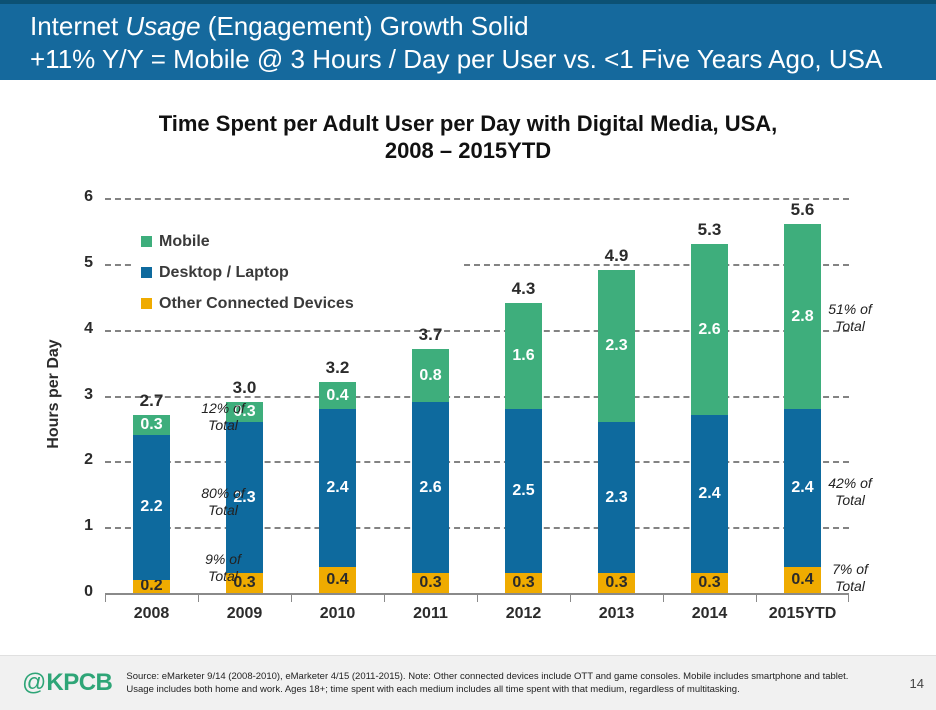 This screenshot has width=936, height=710. I want to click on bar-segment-desktop-laptop: 2.5, so click(523, 491).